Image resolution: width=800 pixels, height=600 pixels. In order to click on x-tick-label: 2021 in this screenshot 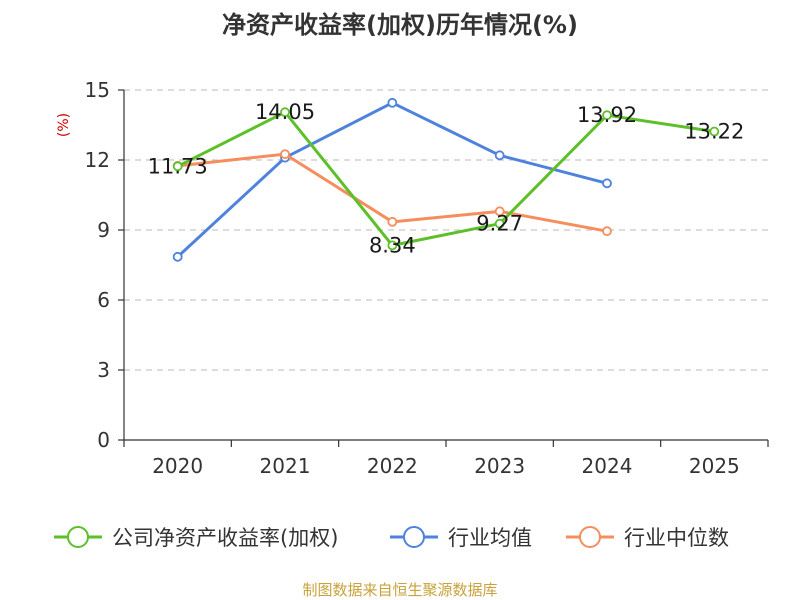, I will do `click(285, 466)`.